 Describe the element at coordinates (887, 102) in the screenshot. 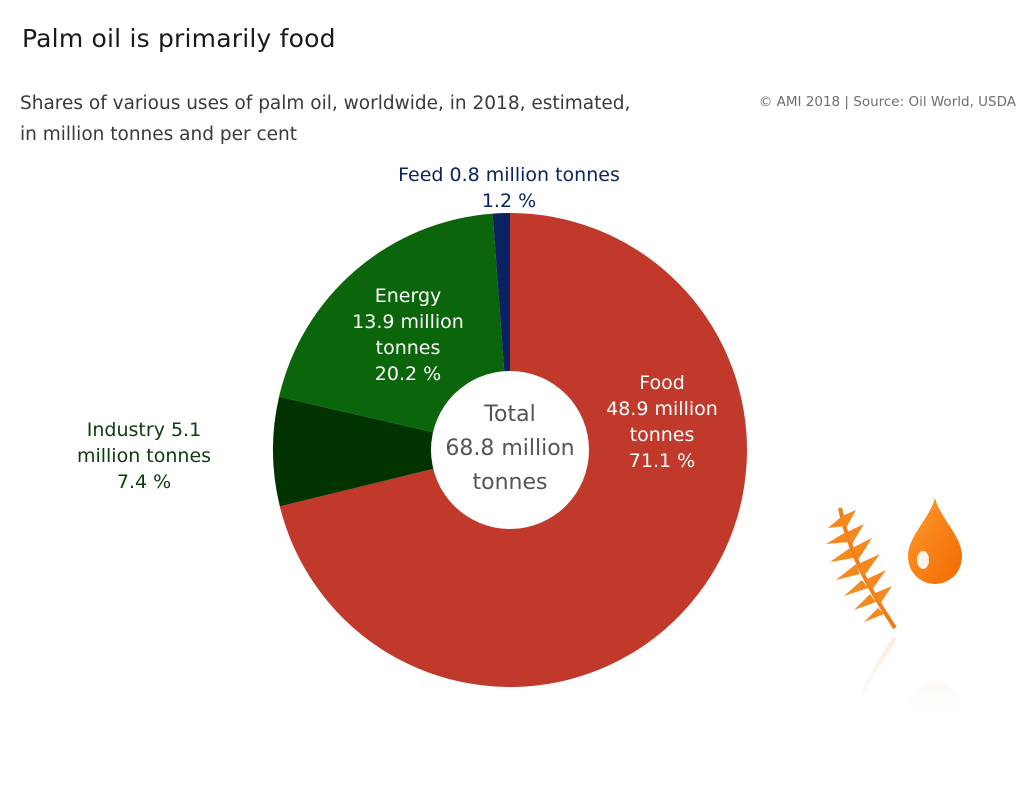

I see `source-note: © AMI 2018 | Source: Oil World, USDA` at that location.